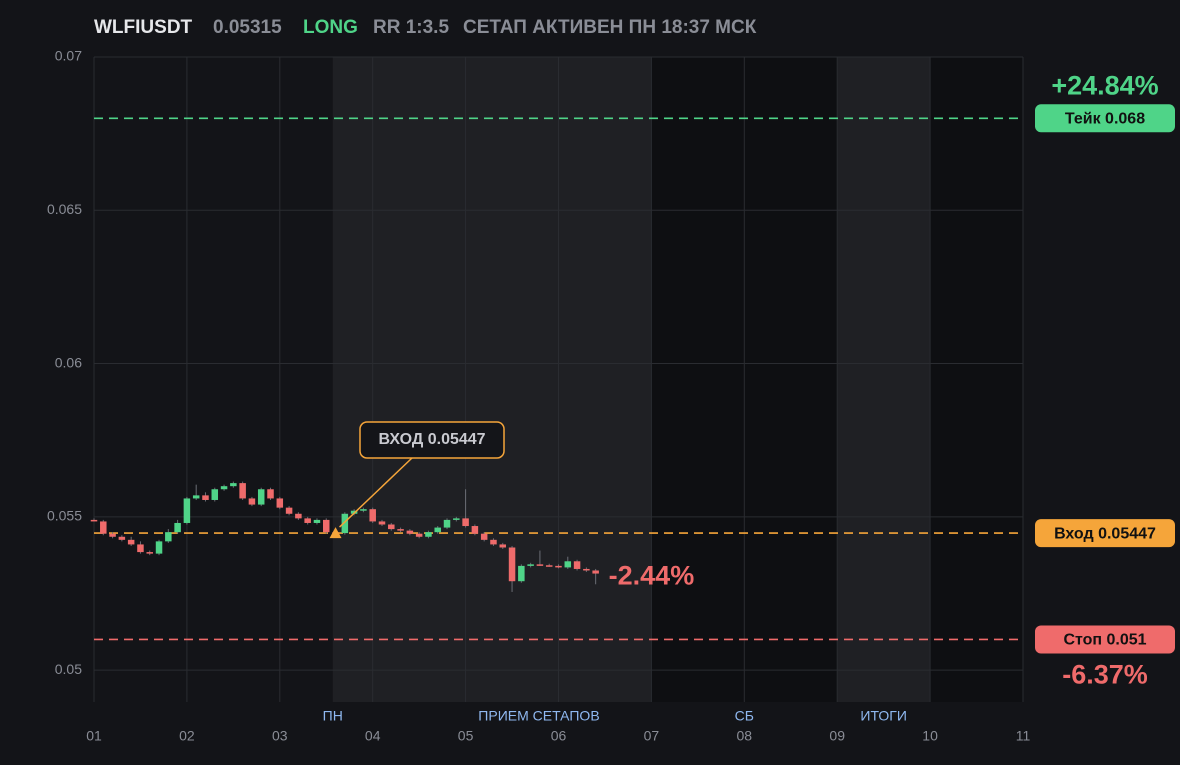  What do you see at coordinates (559, 736) in the screenshot?
I see `x-tick-label: 06` at bounding box center [559, 736].